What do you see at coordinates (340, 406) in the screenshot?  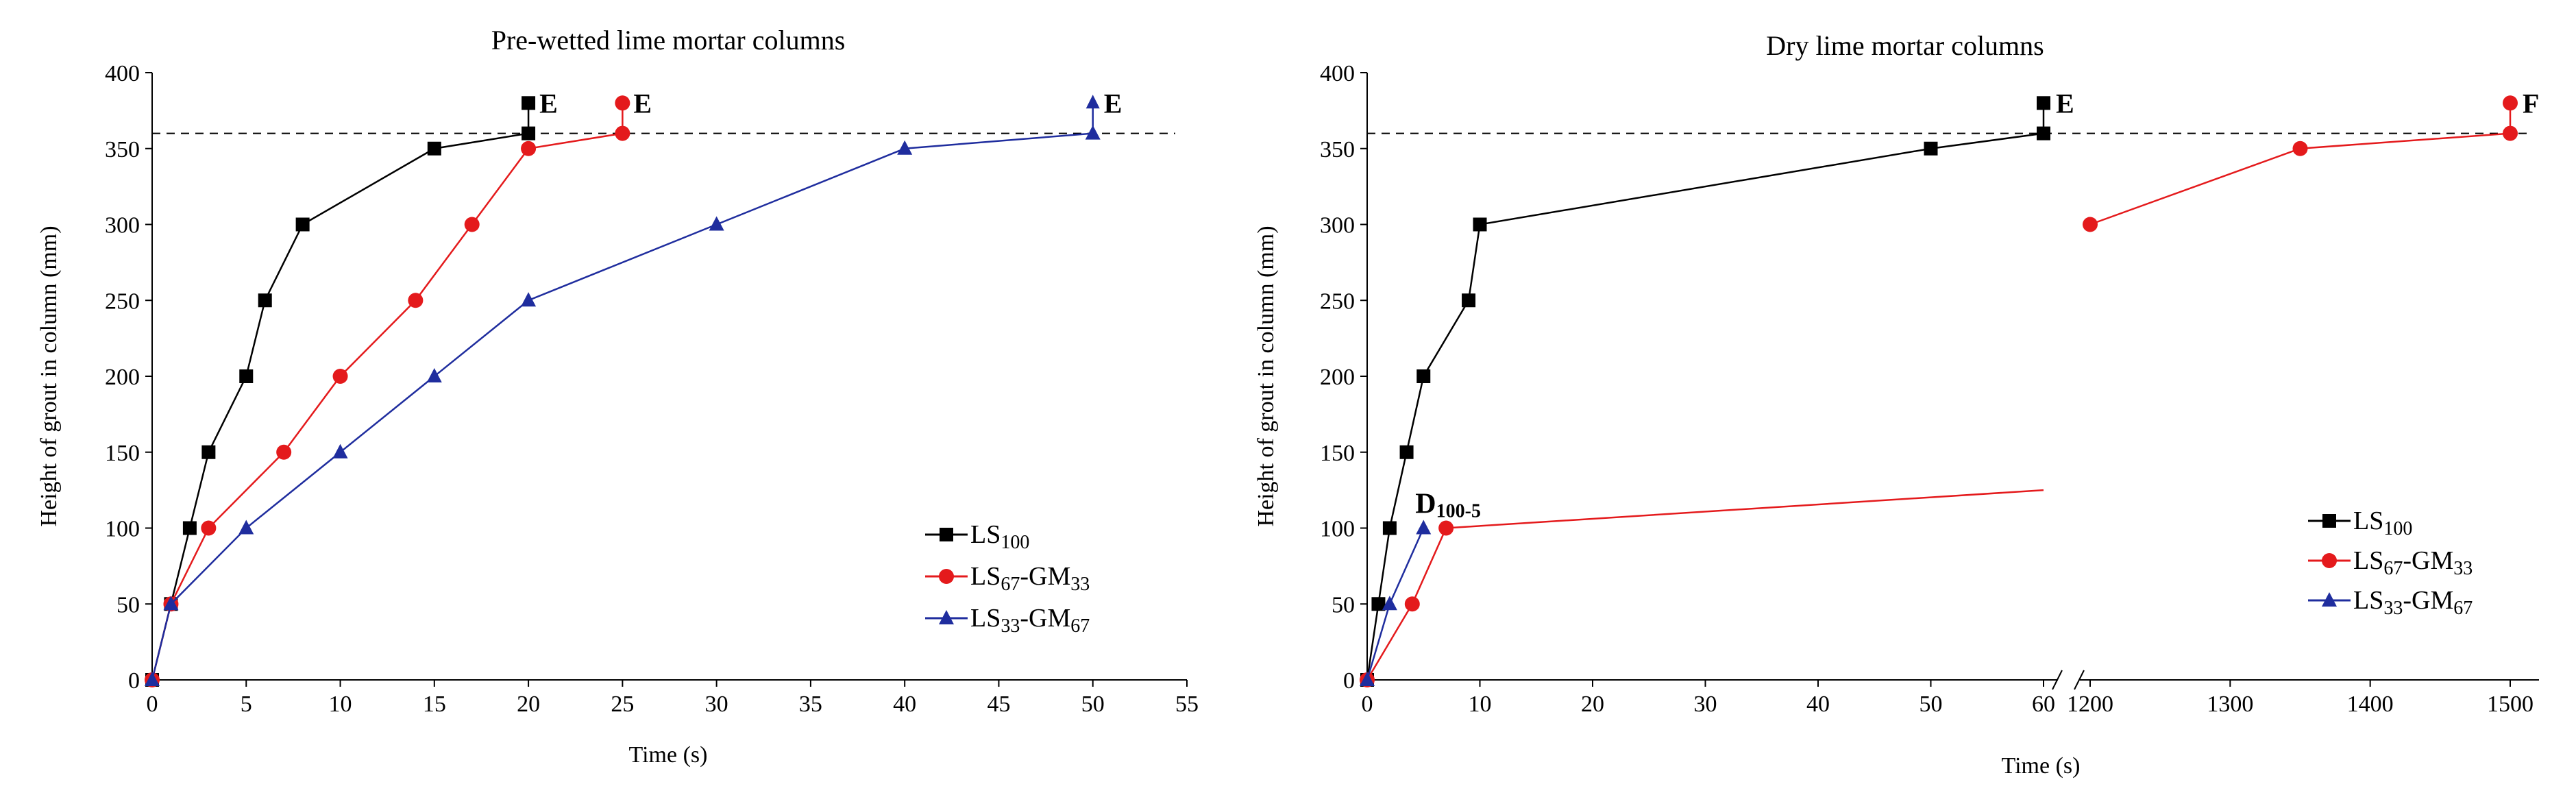 I see `series-line-LS100` at bounding box center [340, 406].